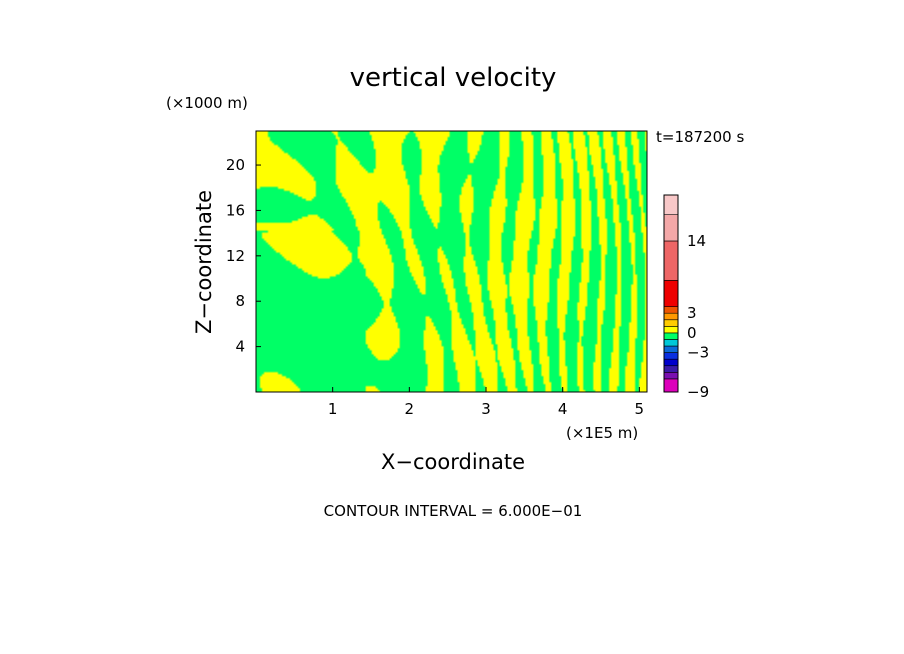 This screenshot has width=904, height=654. I want to click on x-tick-label: 3, so click(486, 409).